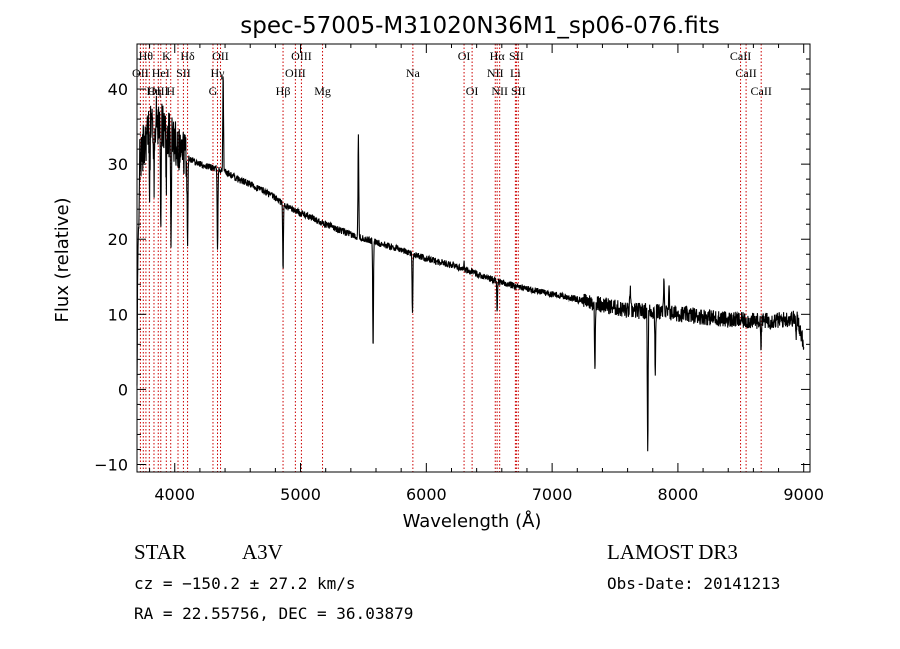  What do you see at coordinates (118, 89) in the screenshot?
I see `y-tick-label: 40` at bounding box center [118, 89].